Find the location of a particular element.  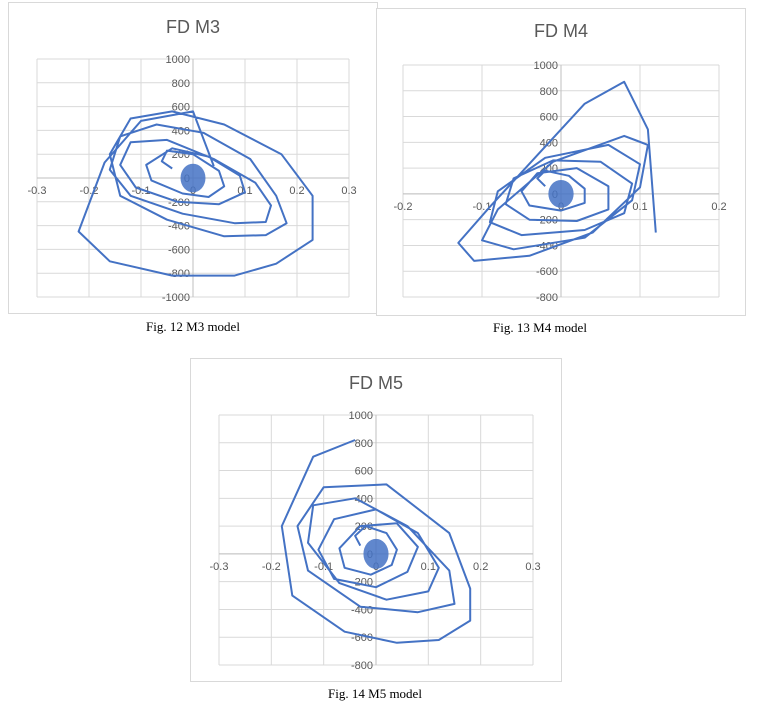

chart-title: FD M5 is located at coordinates (376, 383).